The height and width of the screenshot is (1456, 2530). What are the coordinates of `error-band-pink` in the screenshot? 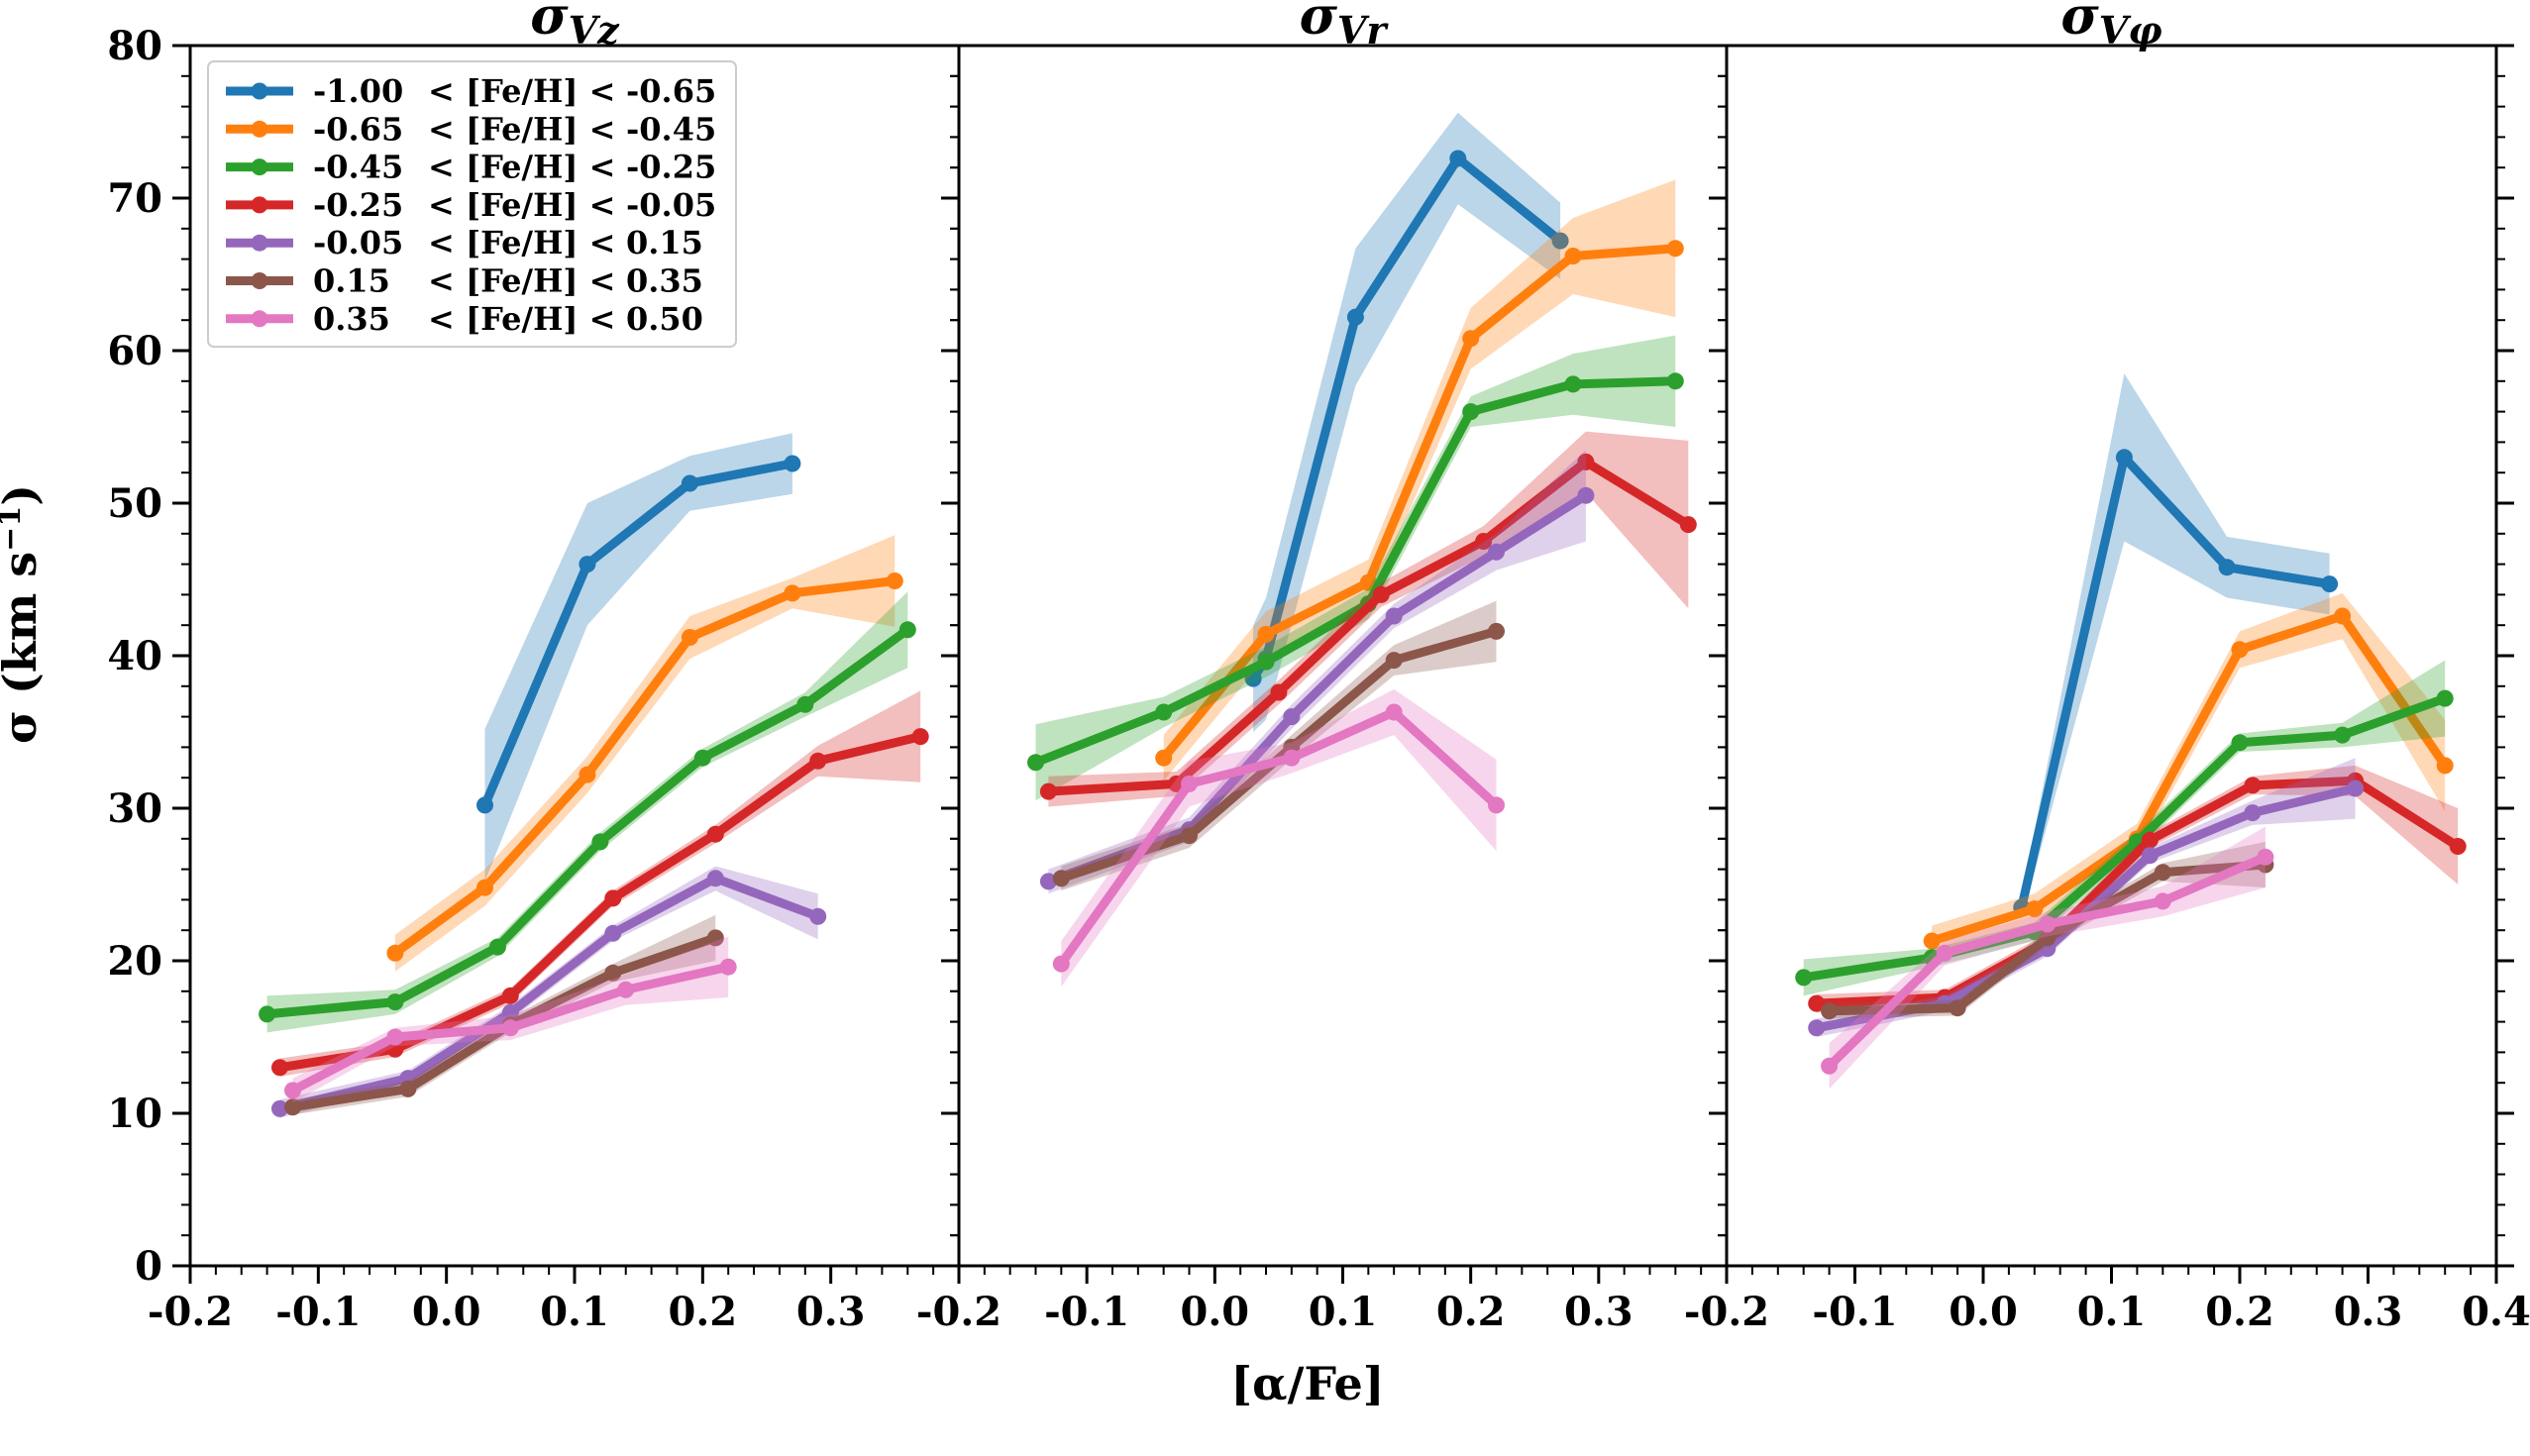 It's located at (2047, 958).